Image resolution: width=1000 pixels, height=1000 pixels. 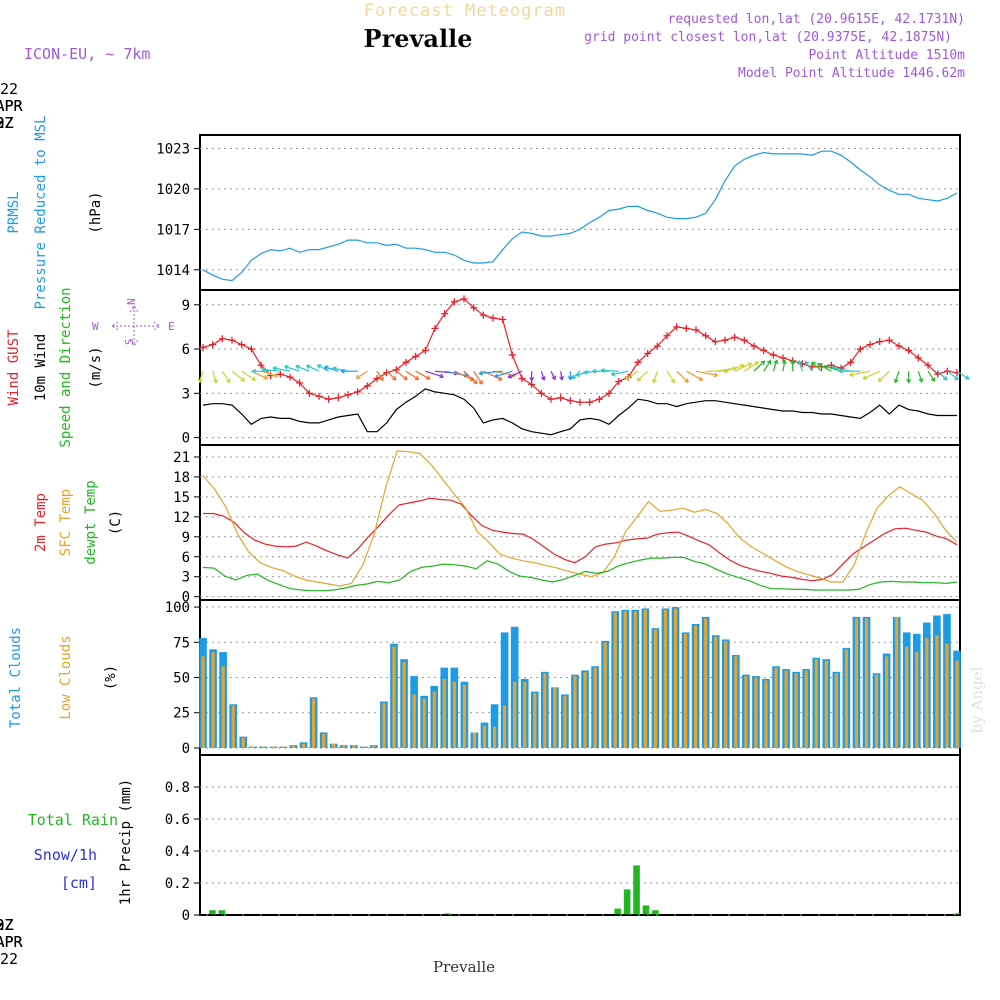 What do you see at coordinates (41, 367) in the screenshot?
I see `panel-label-wind-1: 10m Wind` at bounding box center [41, 367].